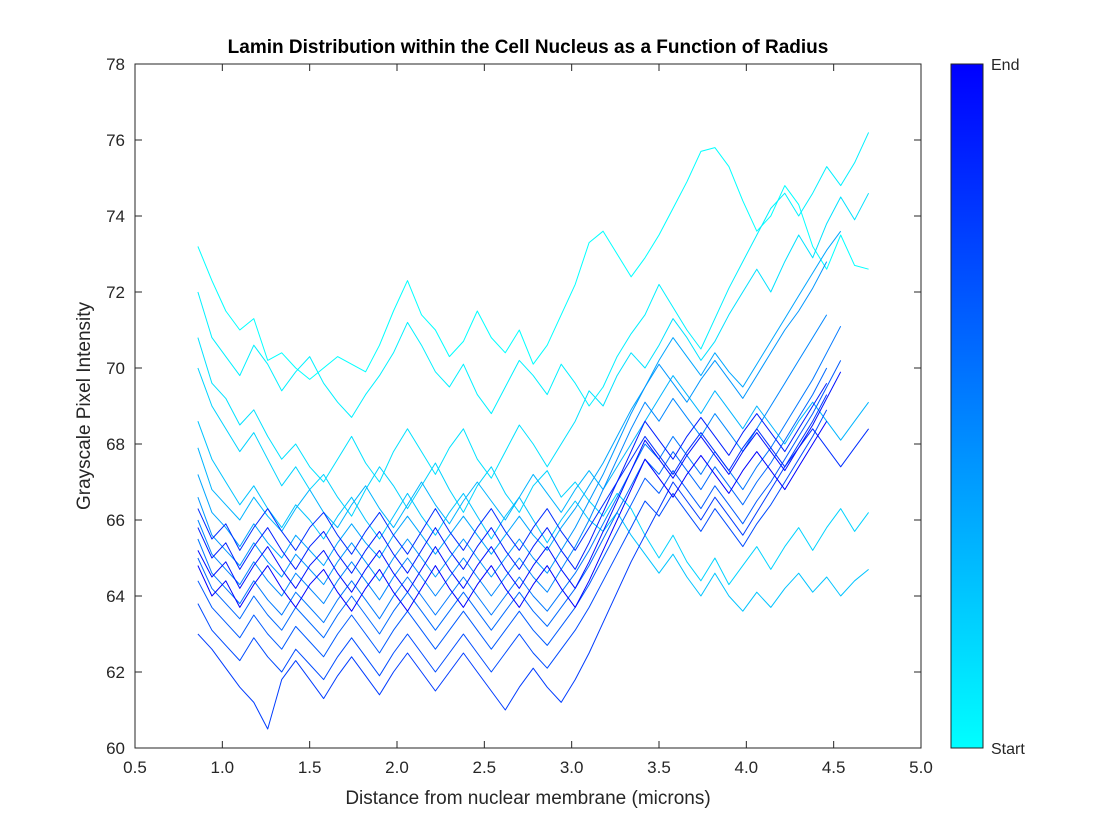 Image resolution: width=1120 pixels, height=840 pixels. What do you see at coordinates (1005, 65) in the screenshot?
I see `colorbar-end-label: End` at bounding box center [1005, 65].